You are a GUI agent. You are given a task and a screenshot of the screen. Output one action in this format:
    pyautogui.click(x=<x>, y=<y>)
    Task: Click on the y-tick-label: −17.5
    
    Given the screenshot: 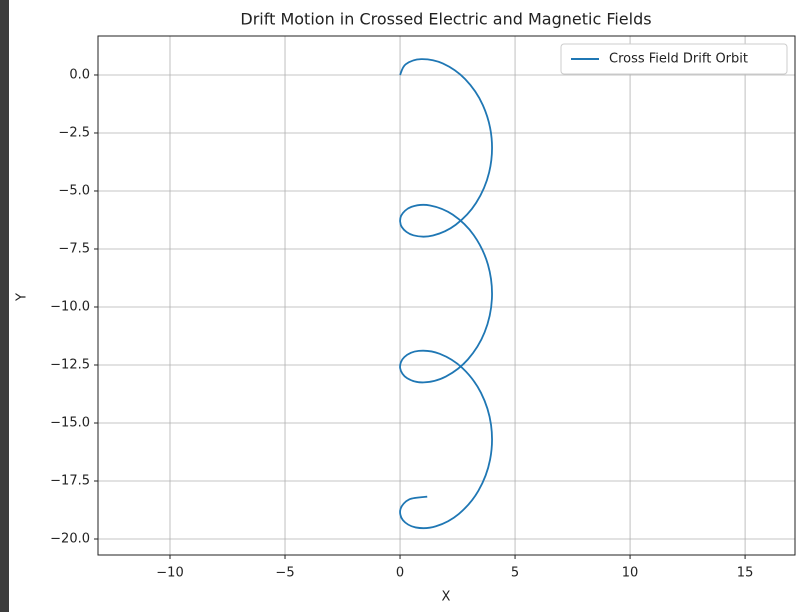 What is the action you would take?
    pyautogui.click(x=70, y=480)
    